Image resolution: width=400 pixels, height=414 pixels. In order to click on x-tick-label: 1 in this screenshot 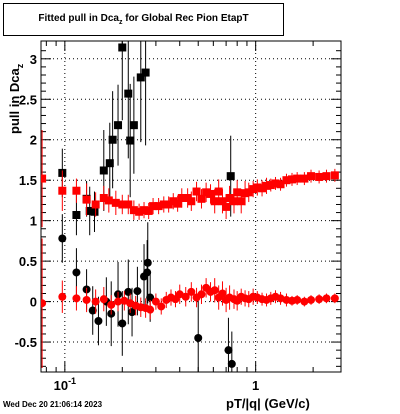, I will do `click(255, 385)`.